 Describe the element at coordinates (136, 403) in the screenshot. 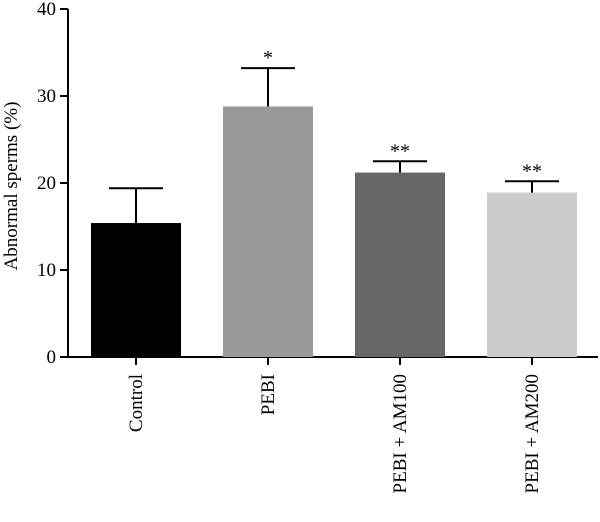

I see `x-category-label: Control` at that location.